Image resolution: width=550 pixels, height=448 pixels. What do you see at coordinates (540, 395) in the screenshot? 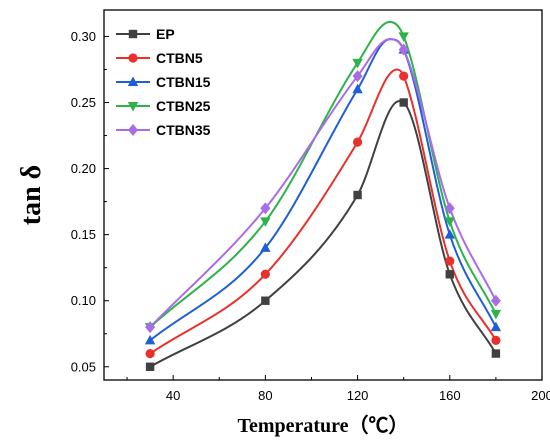
I see `x-tick-label: 200` at bounding box center [540, 395].